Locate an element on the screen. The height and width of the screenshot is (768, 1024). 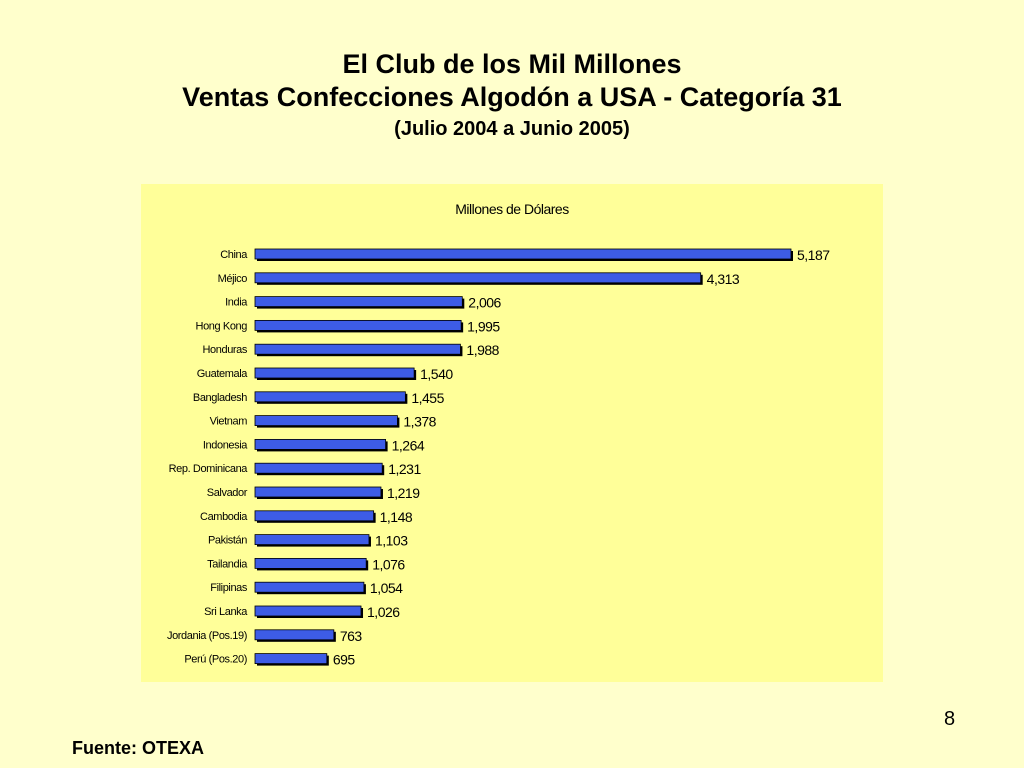
value-label: 1,264 is located at coordinates (408, 445).